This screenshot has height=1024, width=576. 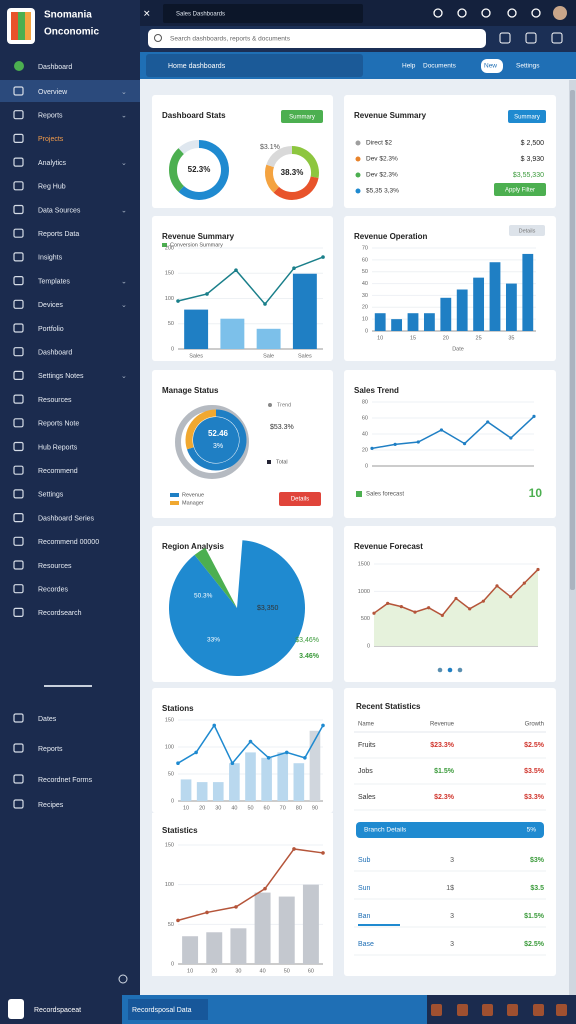 What do you see at coordinates (53, 590) in the screenshot?
I see `nav-item: Recordes` at bounding box center [53, 590].